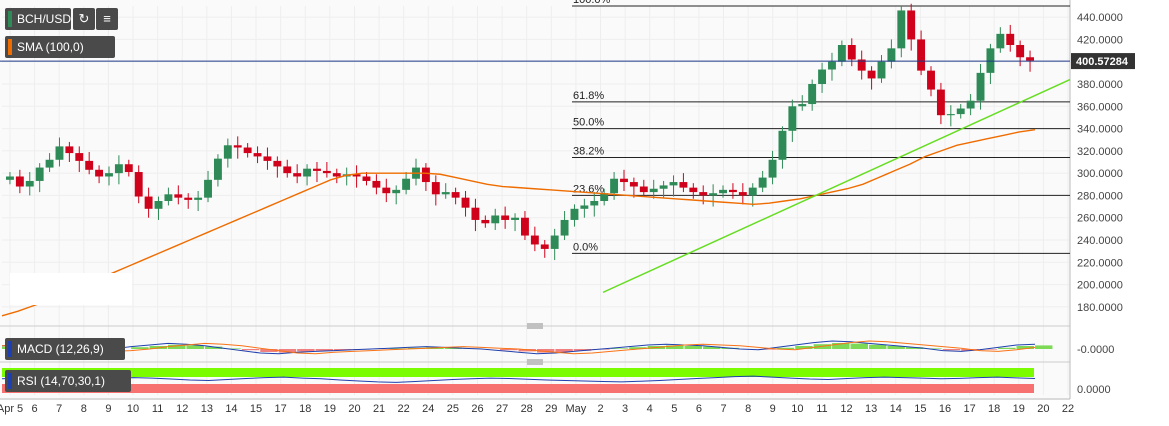 The image size is (1169, 426). Describe the element at coordinates (871, 409) in the screenshot. I see `x-tick-label: 13` at that location.